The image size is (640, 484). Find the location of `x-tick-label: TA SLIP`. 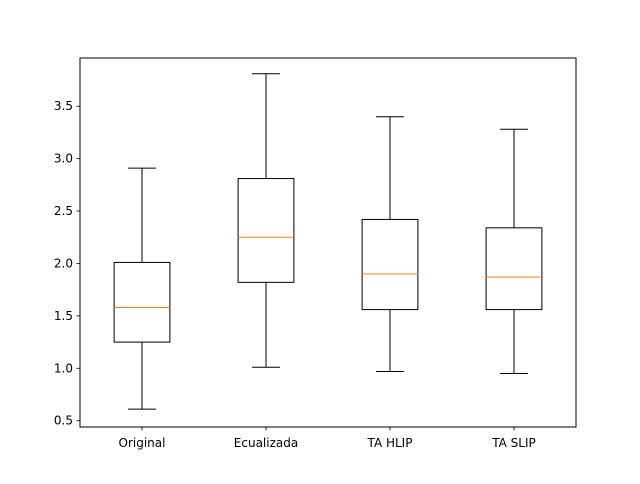

x-tick-label: TA SLIP is located at coordinates (513, 443).